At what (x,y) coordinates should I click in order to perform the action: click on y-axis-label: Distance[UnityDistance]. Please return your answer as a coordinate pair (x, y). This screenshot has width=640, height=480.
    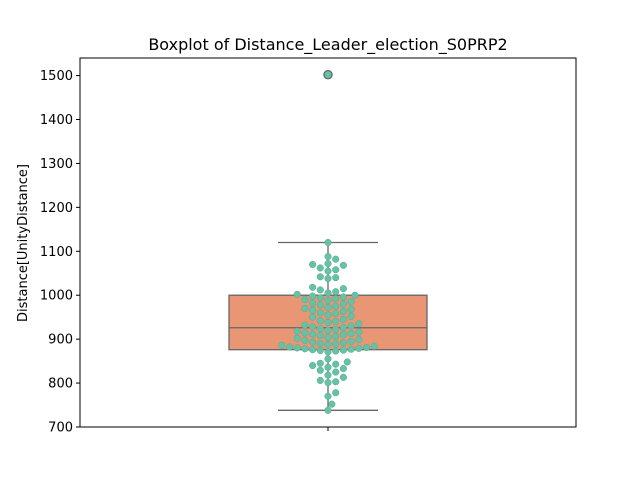
    Looking at the image, I should click on (23, 243).